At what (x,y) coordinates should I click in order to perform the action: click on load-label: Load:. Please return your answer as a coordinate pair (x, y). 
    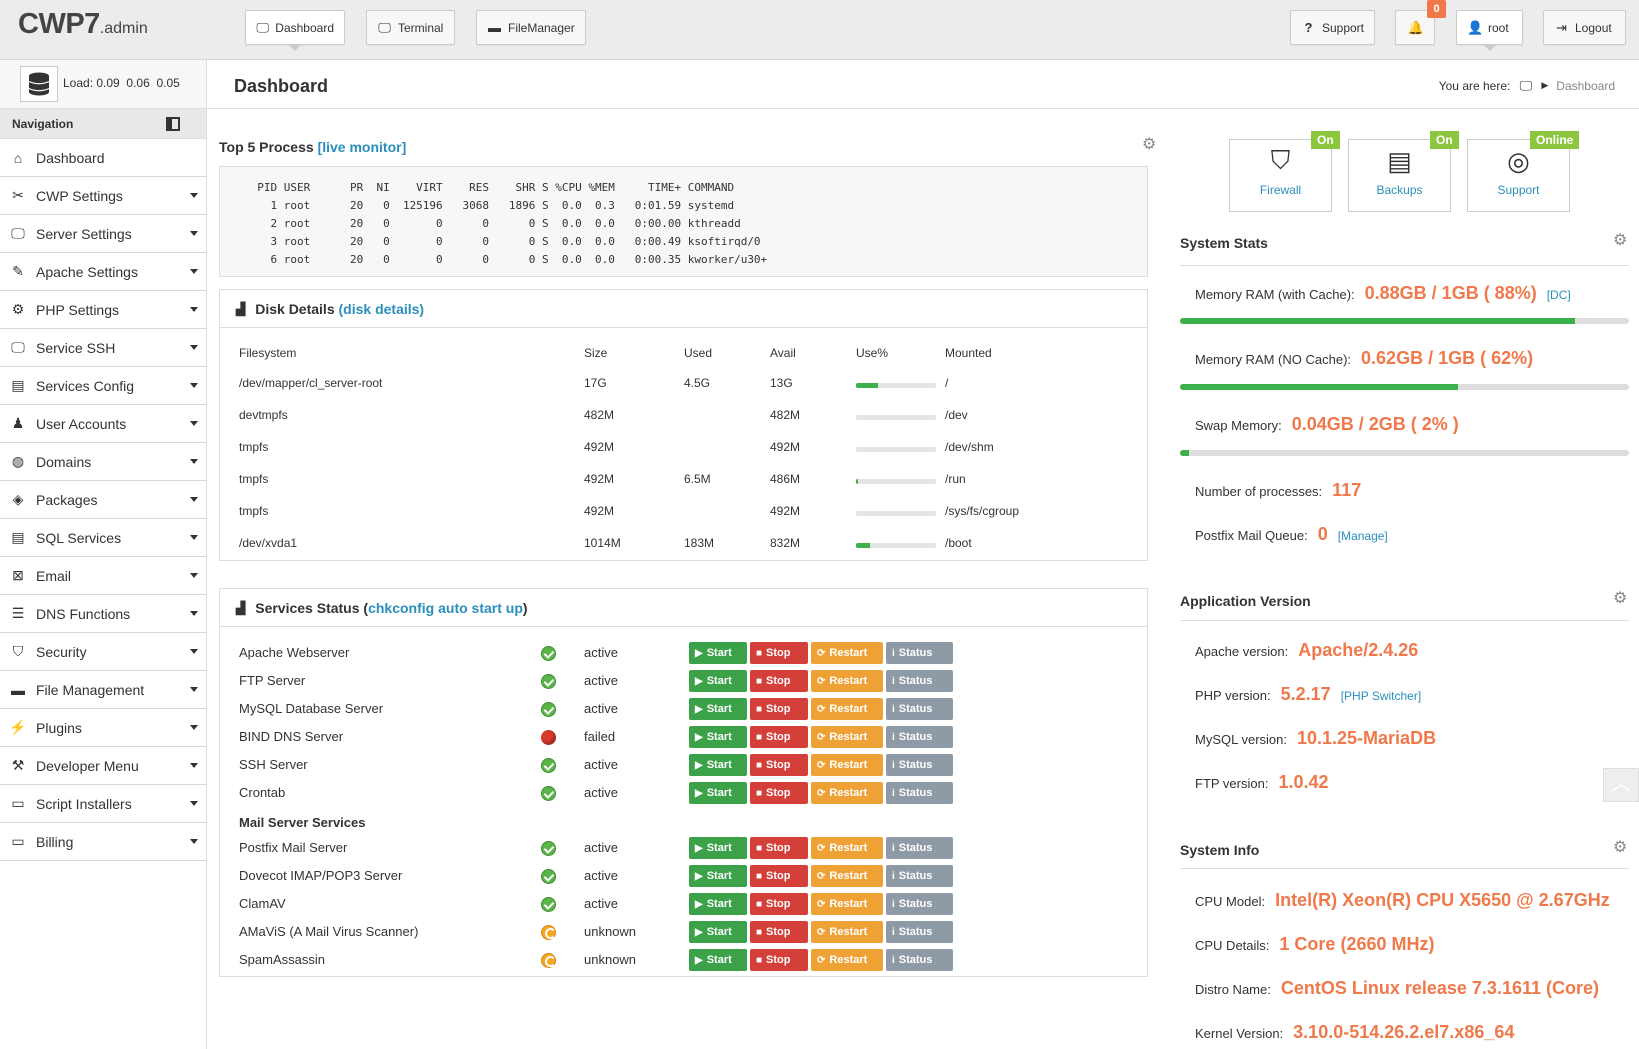
    Looking at the image, I should click on (78, 83).